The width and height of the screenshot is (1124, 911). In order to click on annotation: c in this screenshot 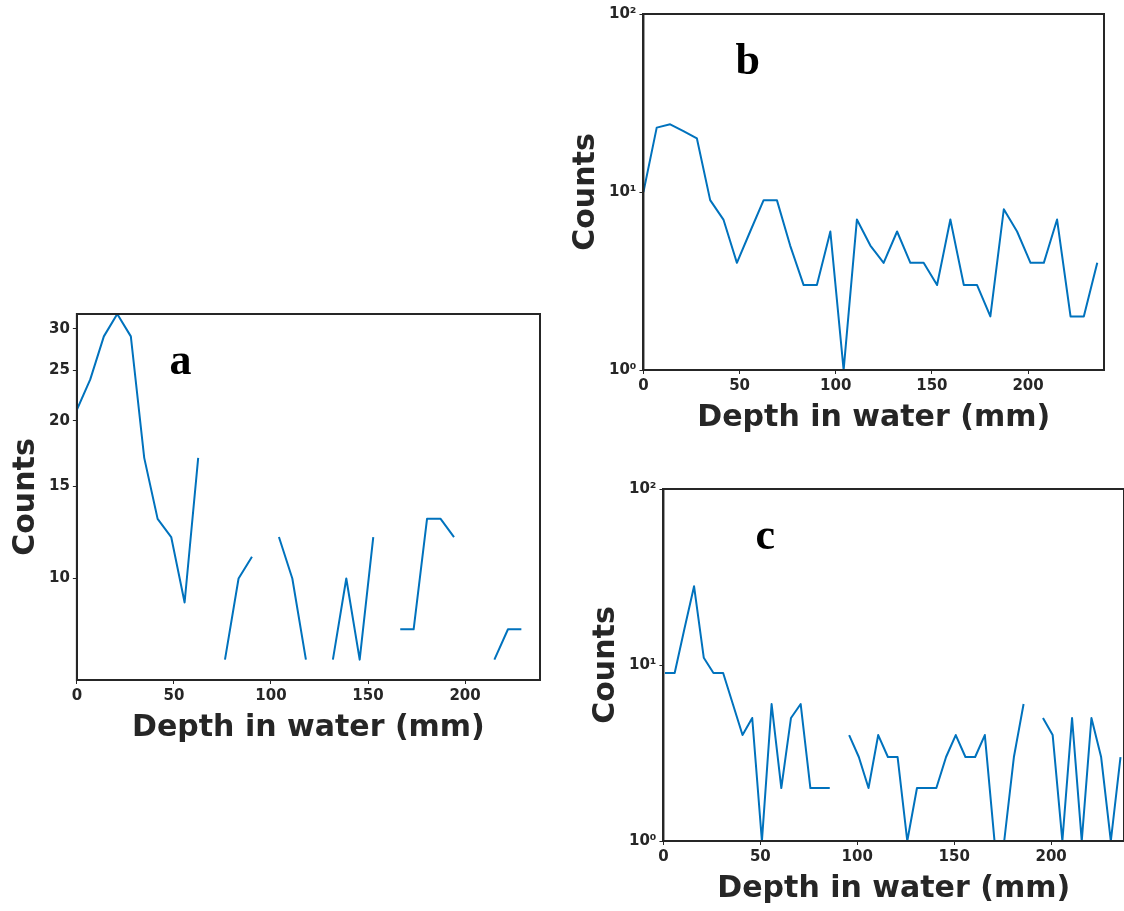, I will do `click(765, 534)`.